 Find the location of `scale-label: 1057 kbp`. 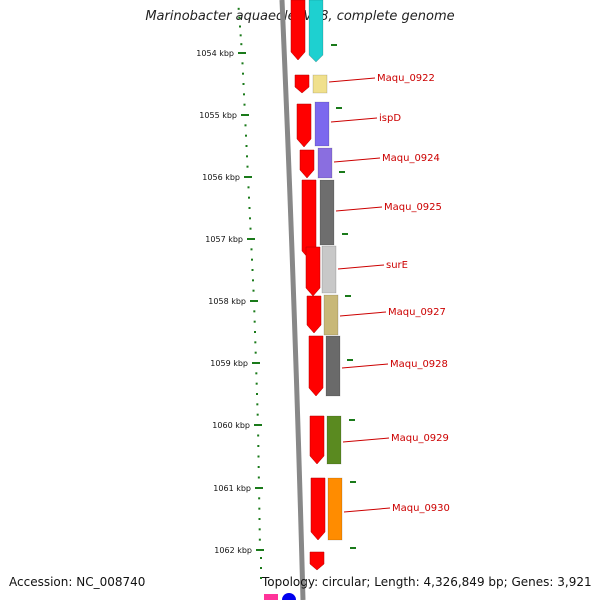

scale-label: 1057 kbp is located at coordinates (224, 239).